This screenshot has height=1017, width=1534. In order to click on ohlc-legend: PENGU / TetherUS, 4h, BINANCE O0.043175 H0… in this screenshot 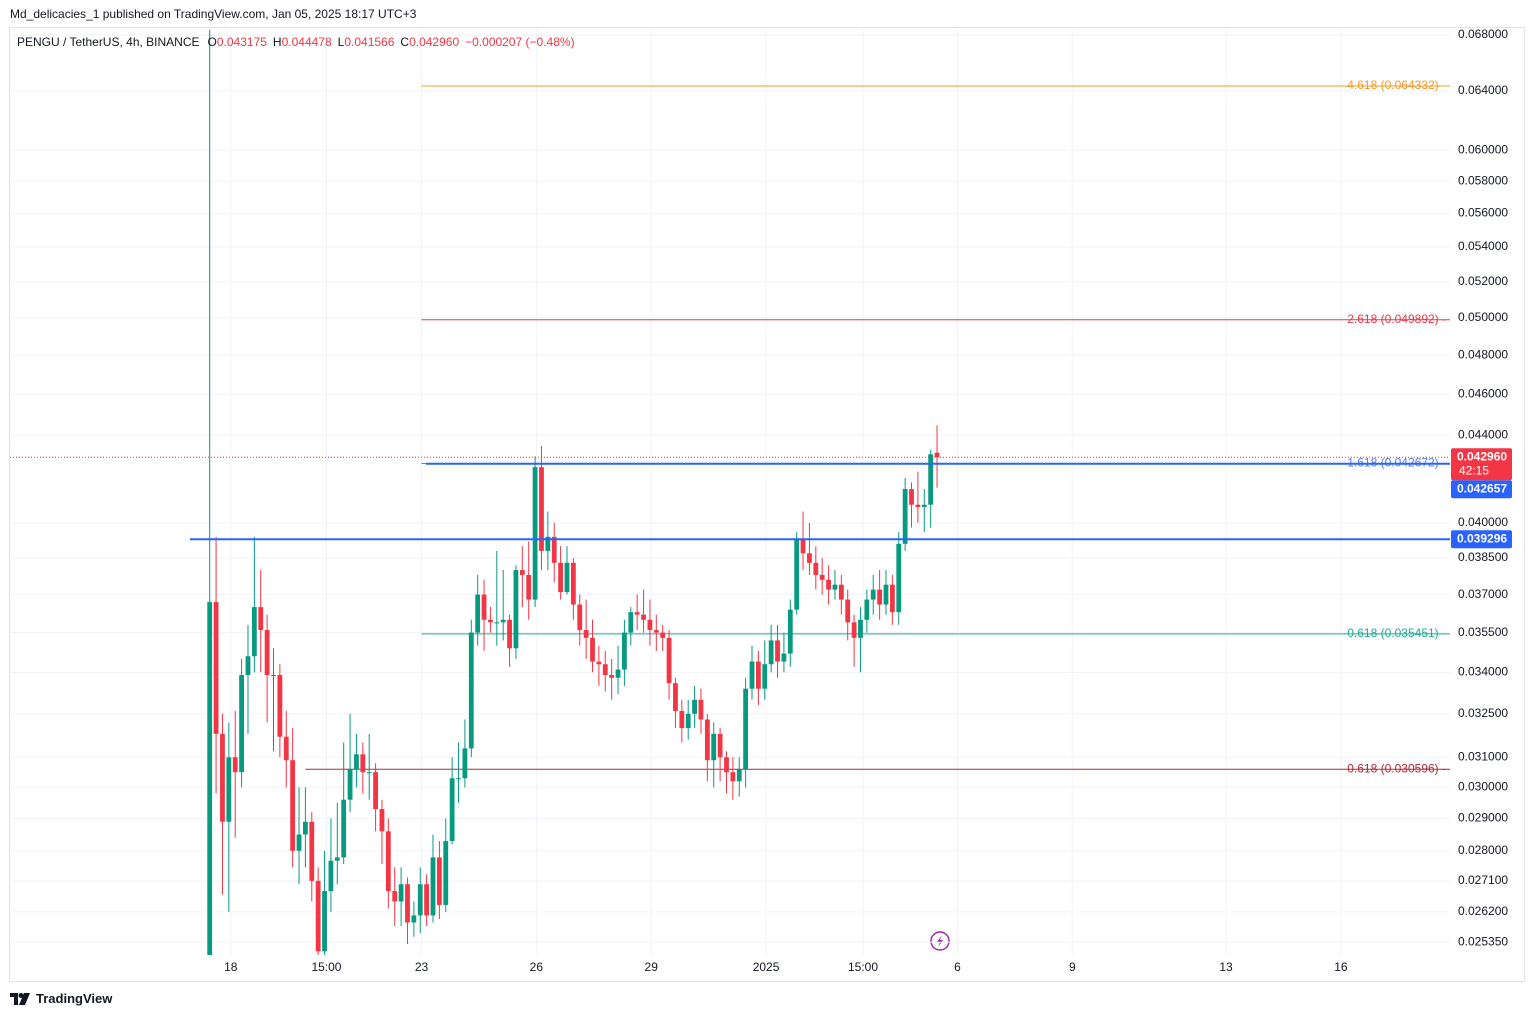, I will do `click(299, 42)`.